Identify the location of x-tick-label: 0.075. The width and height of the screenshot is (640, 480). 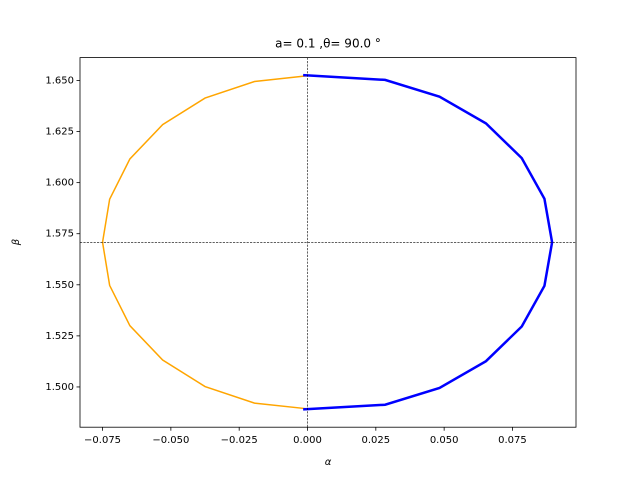
(512, 440).